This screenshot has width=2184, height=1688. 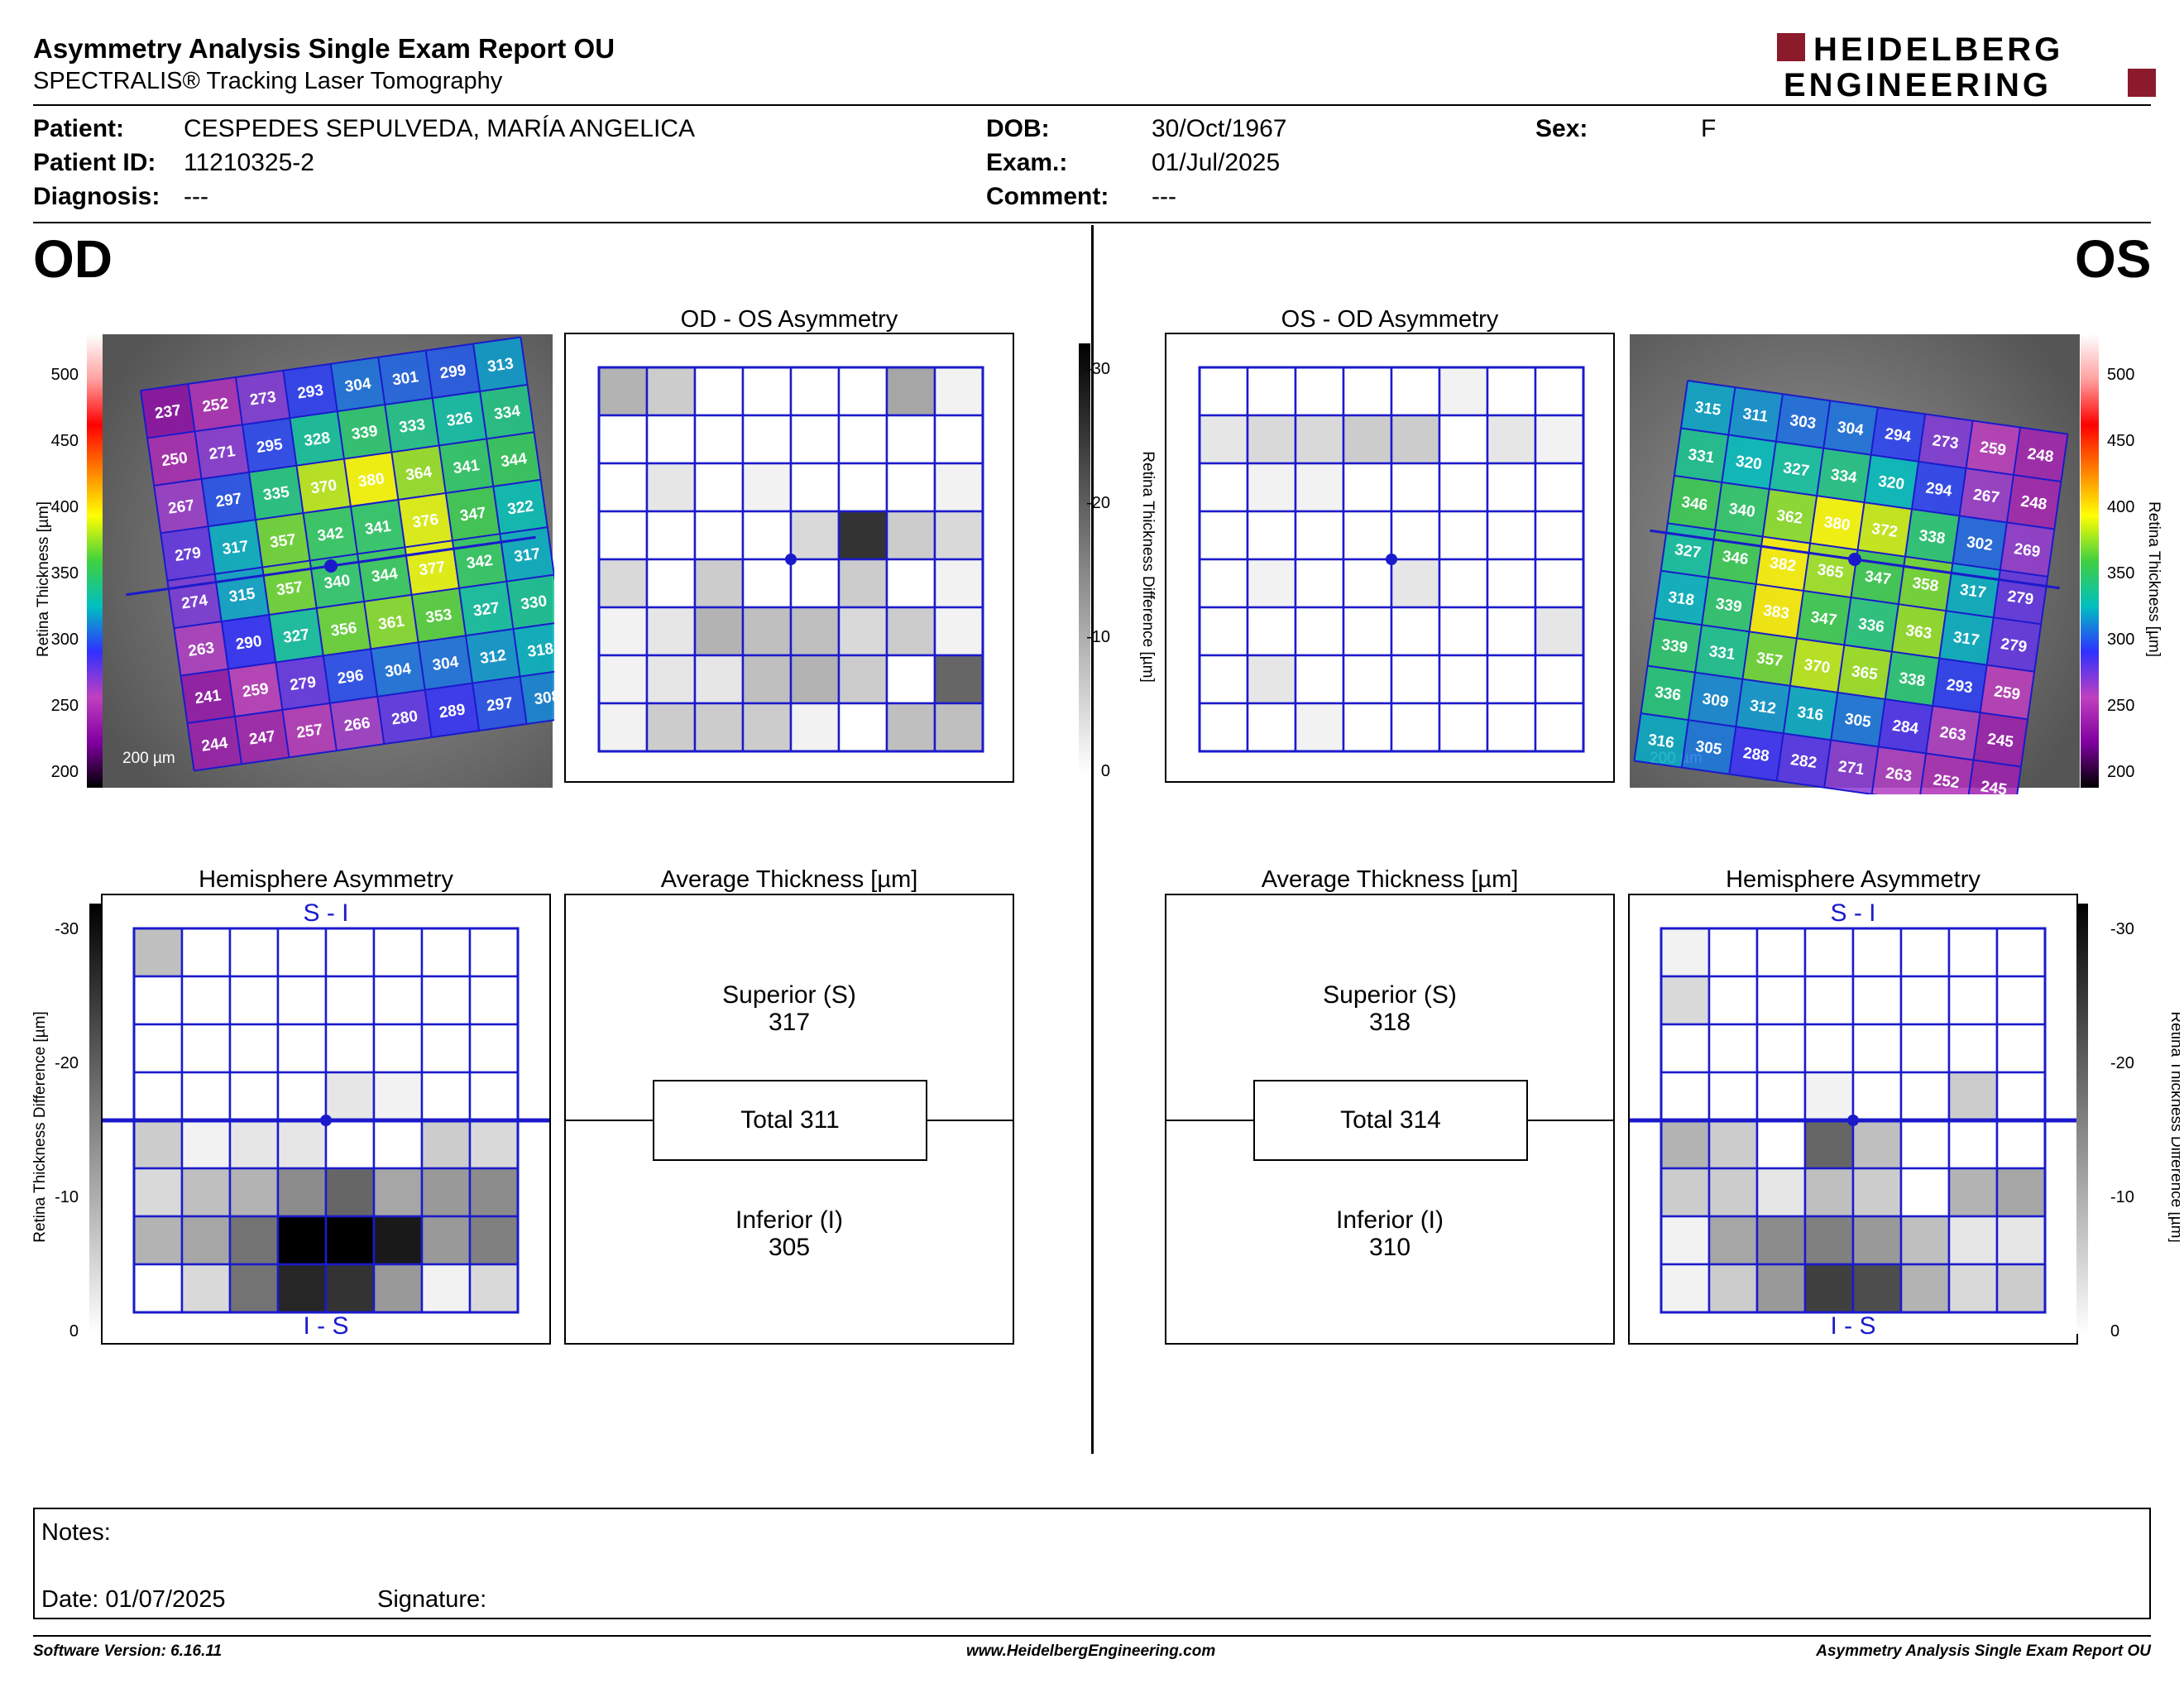 What do you see at coordinates (789, 319) in the screenshot?
I see `od-asymmetry-title: OD - OS Asymmetry` at bounding box center [789, 319].